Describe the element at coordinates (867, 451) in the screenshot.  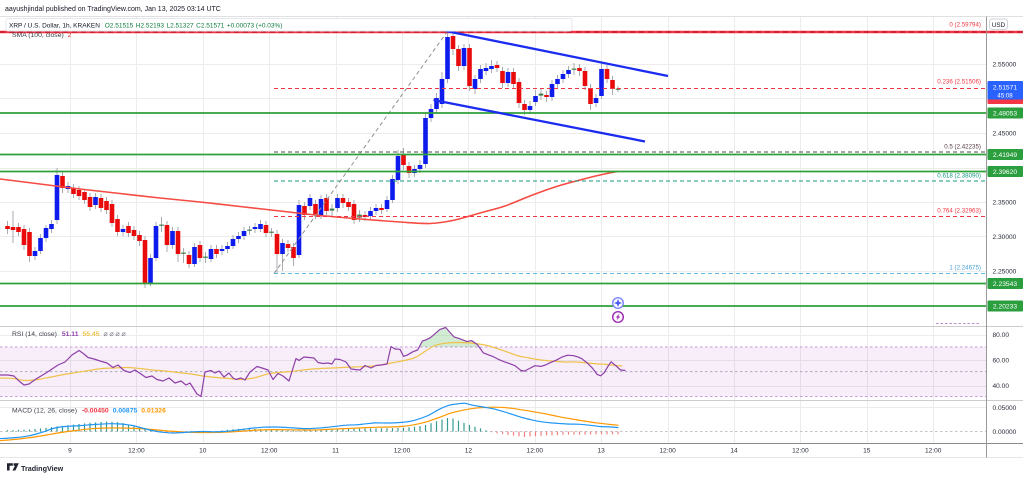
I see `svg-text: 15` at that location.